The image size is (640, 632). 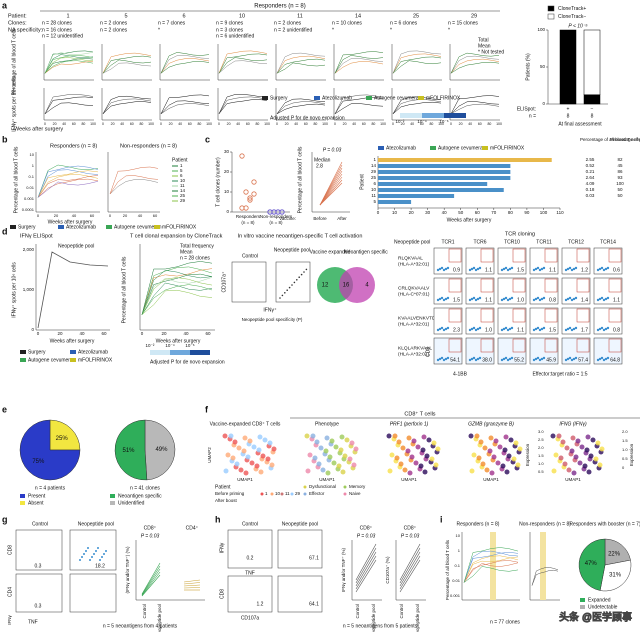 I want to click on label: IFNγ and/or TNF⁺ (%), so click(x=343, y=569).